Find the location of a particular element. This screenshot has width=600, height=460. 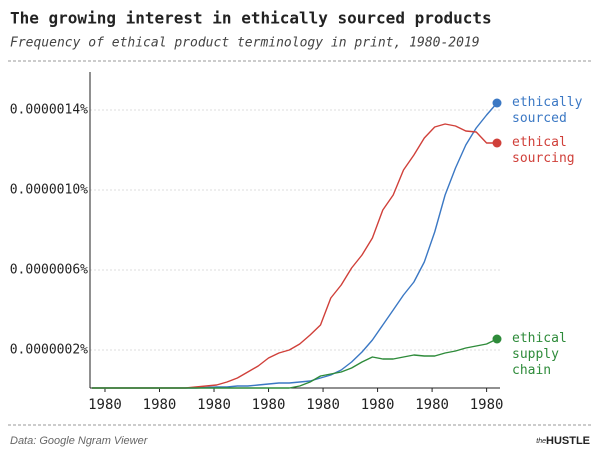

legend-label: ethical sourcing is located at coordinates (543, 150).